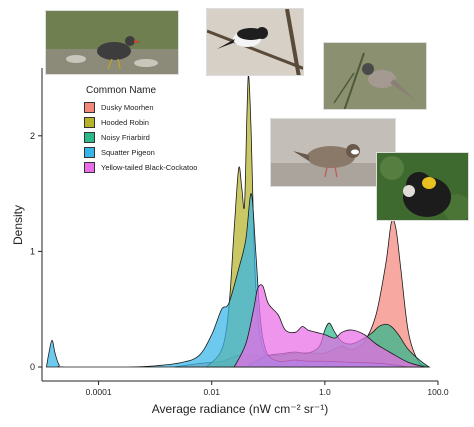 The width and height of the screenshot is (474, 427). Describe the element at coordinates (128, 152) in the screenshot. I see `legend-label: Squatter Pigeon` at that location.